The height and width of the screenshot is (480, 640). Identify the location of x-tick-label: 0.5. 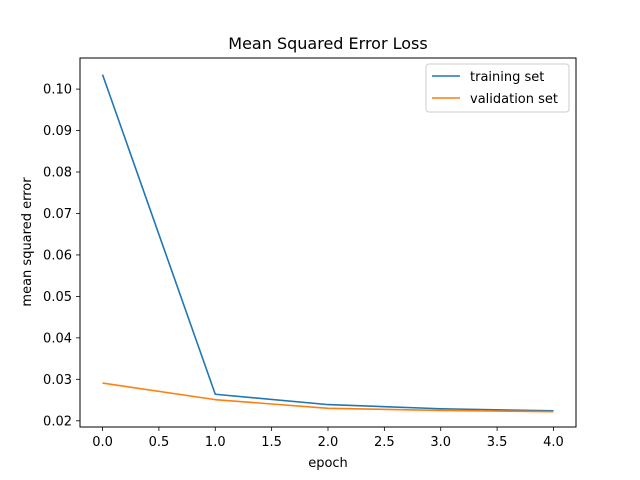
(159, 442).